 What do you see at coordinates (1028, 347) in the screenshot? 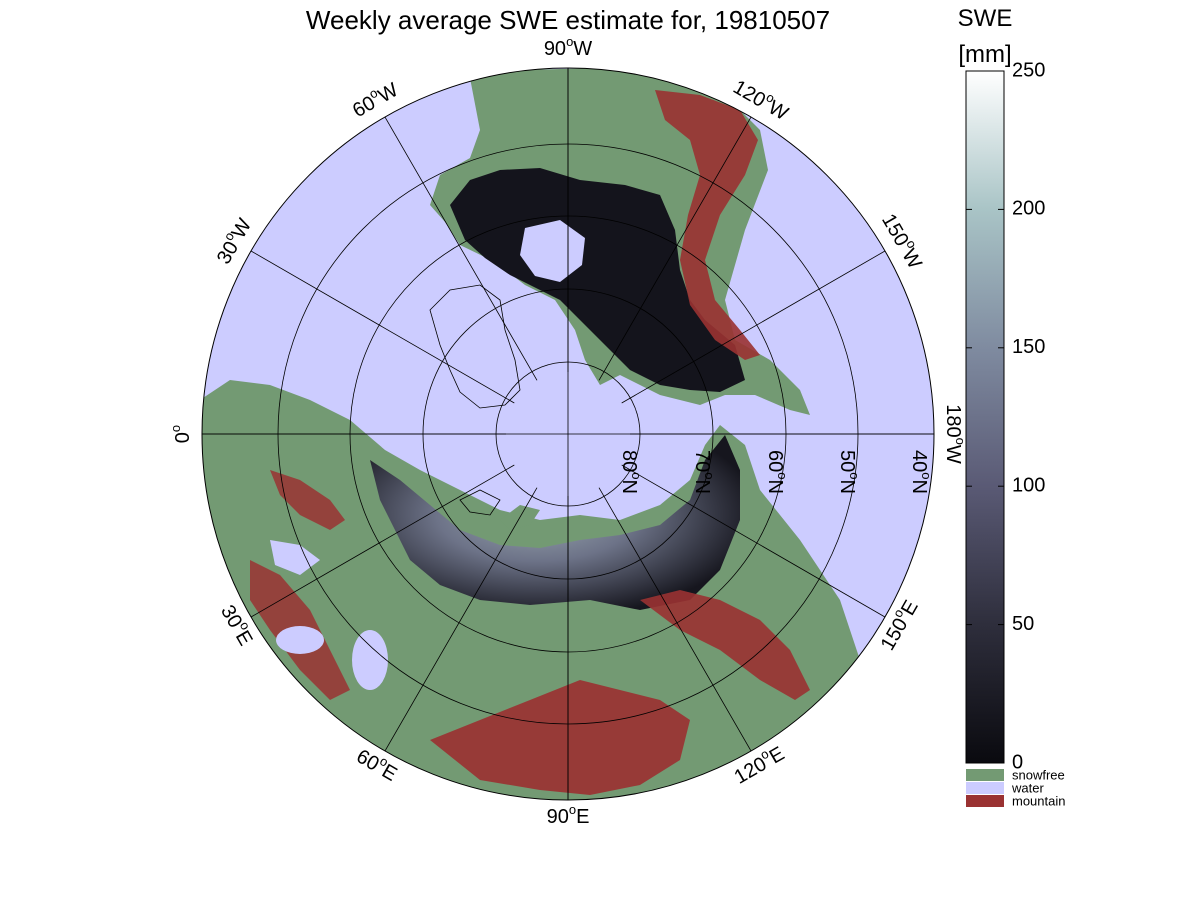
I see `colorbar-tick-label: 150` at bounding box center [1028, 347].